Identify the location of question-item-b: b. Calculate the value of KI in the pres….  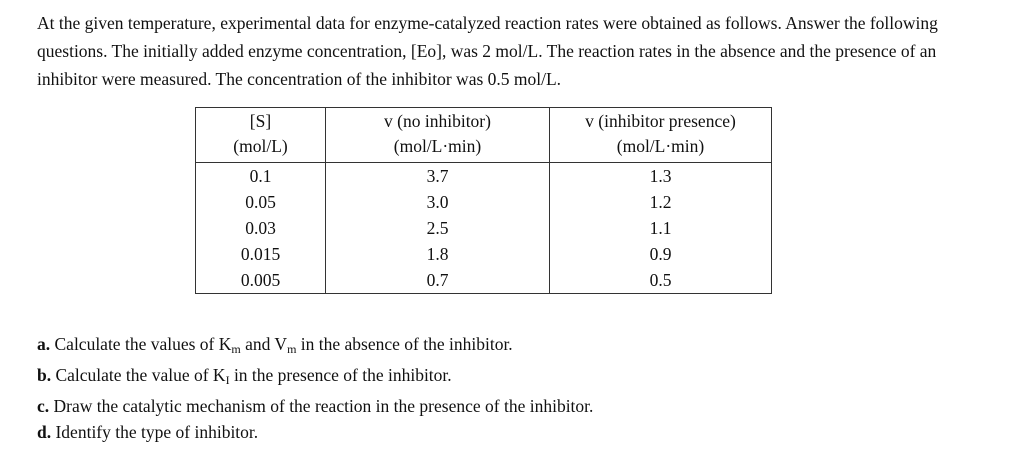
(315, 377).